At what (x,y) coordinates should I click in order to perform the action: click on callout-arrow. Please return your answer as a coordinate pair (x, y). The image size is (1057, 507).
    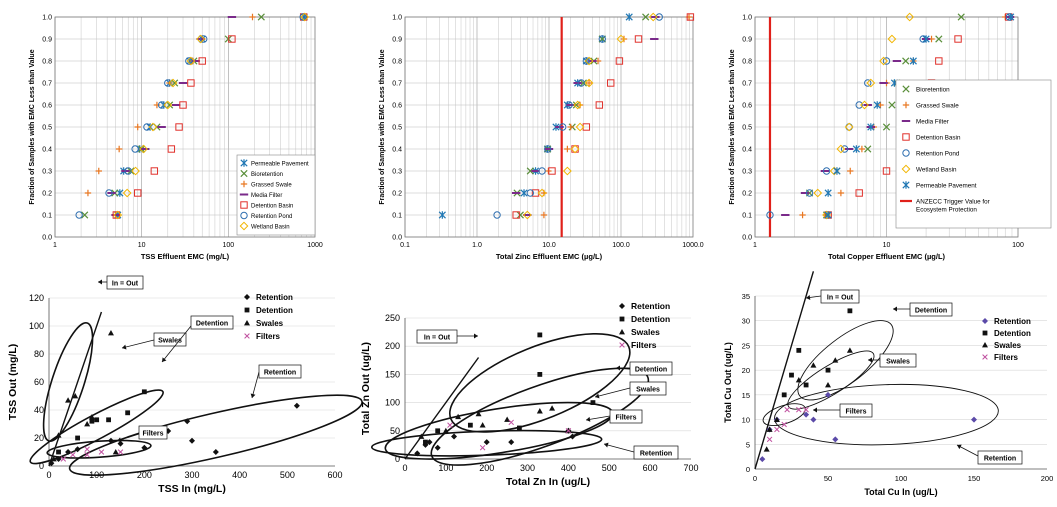
    Looking at the image, I should click on (176, 344).